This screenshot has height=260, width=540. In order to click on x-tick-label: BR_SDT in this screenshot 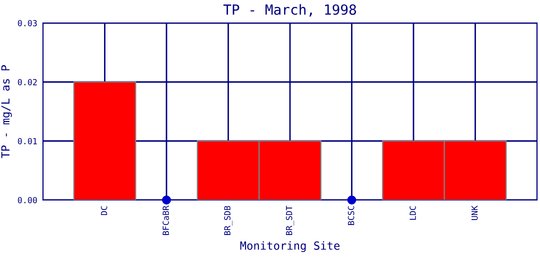, I will do `click(290, 220)`.